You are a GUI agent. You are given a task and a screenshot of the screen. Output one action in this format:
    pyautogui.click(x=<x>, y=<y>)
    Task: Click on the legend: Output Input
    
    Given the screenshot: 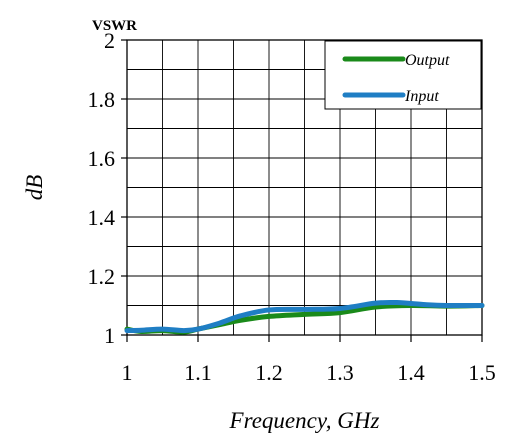 What is the action you would take?
    pyautogui.click(x=403, y=75)
    